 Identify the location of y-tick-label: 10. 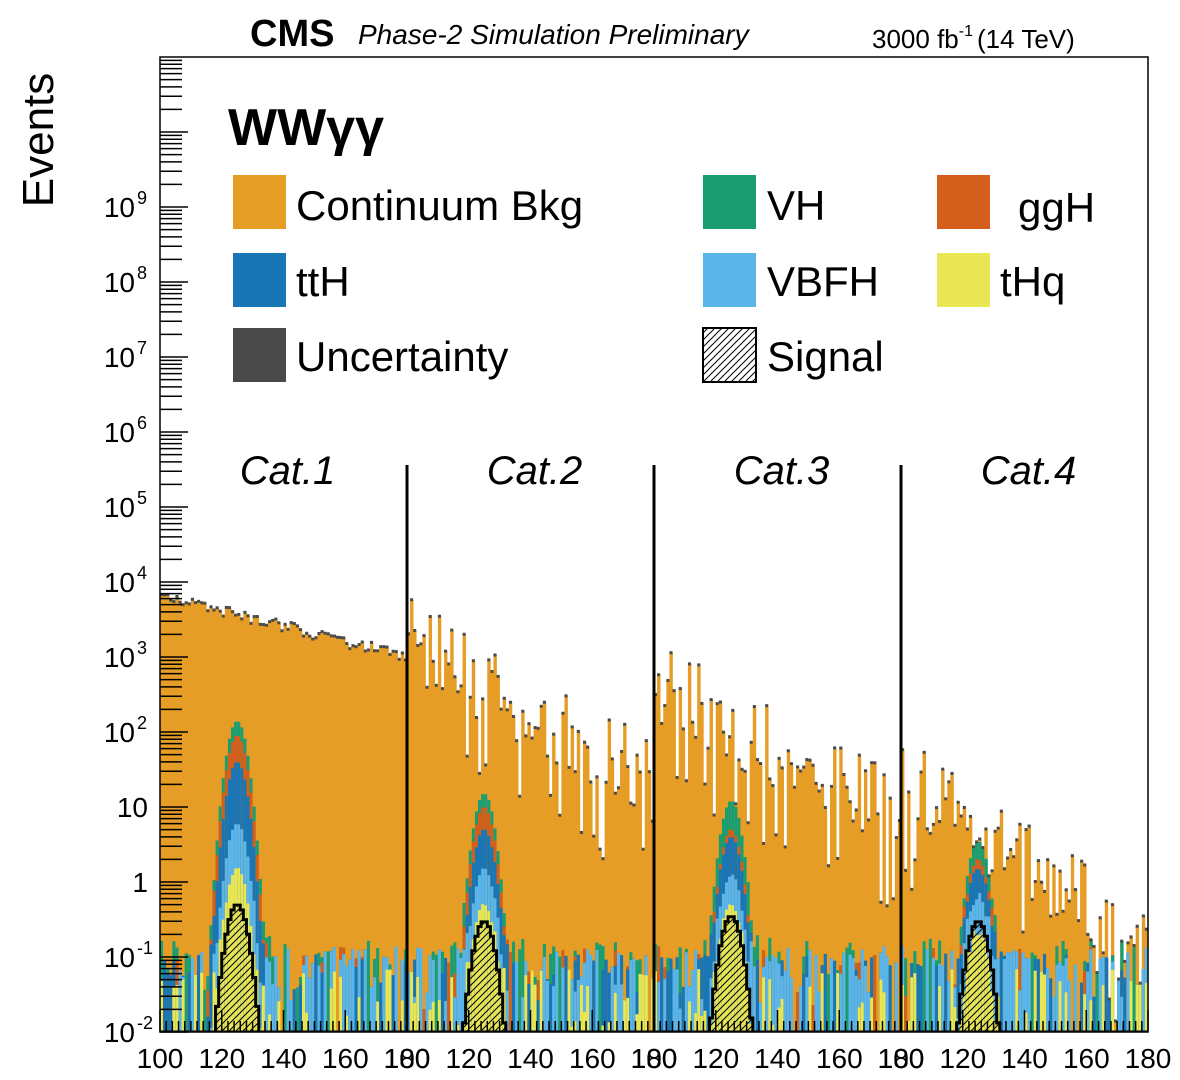
(119, 507).